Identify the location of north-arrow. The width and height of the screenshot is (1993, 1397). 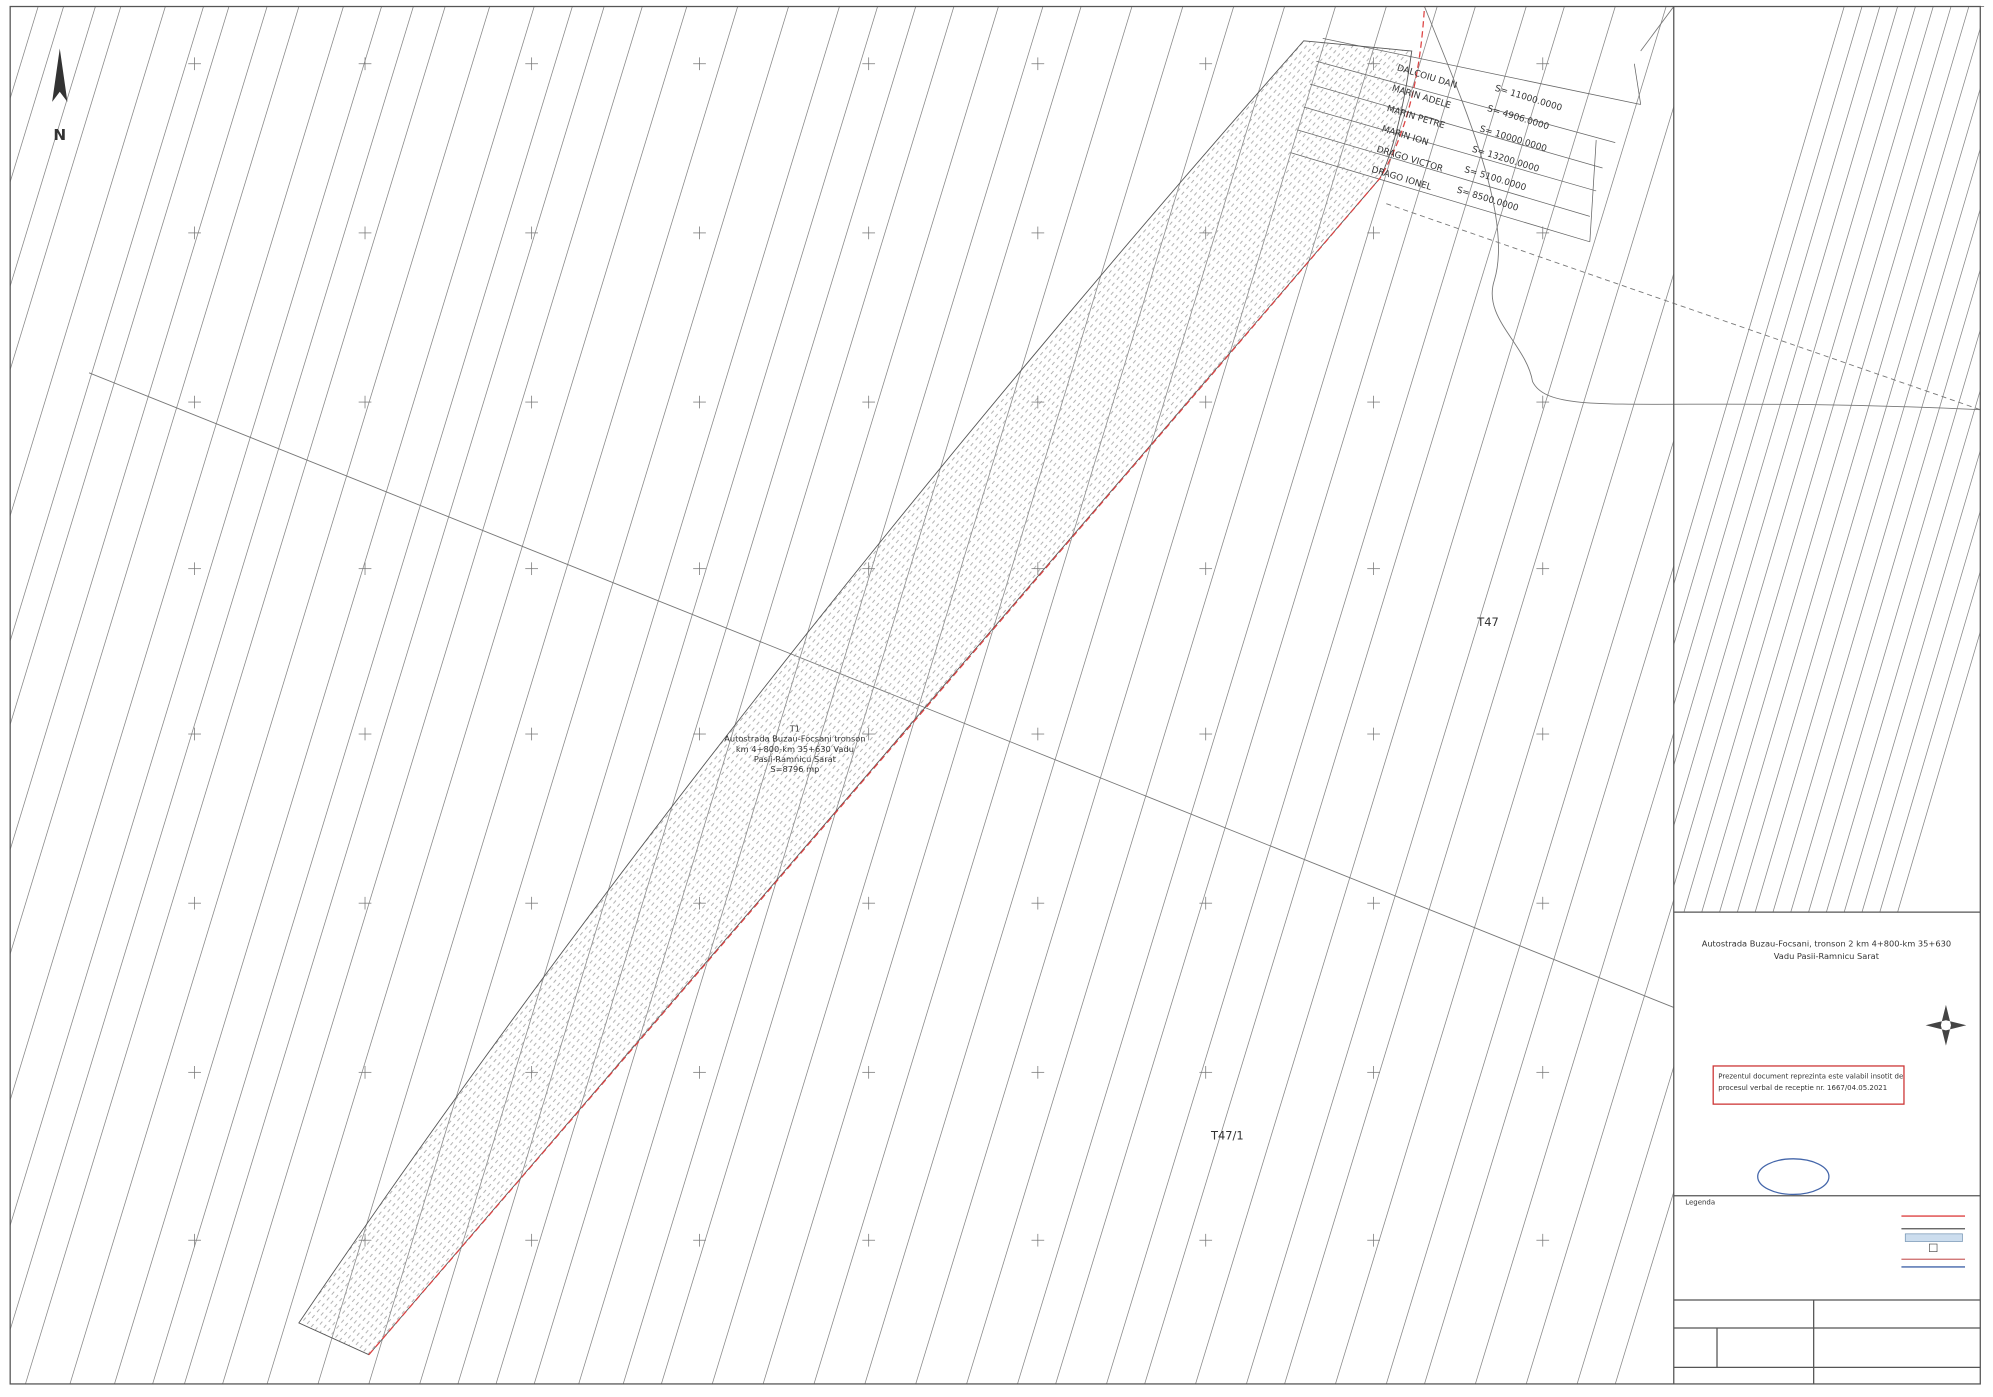
(60, 75).